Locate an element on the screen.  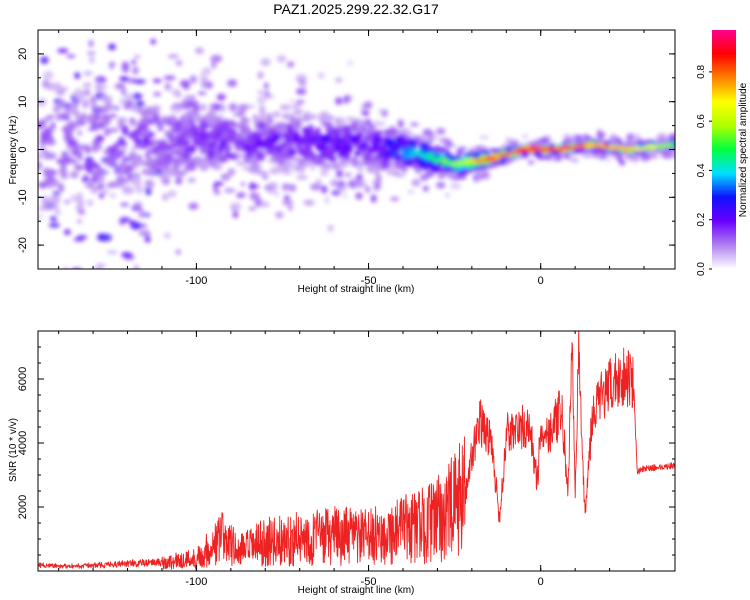
x-tick-label: 0 is located at coordinates (541, 582).